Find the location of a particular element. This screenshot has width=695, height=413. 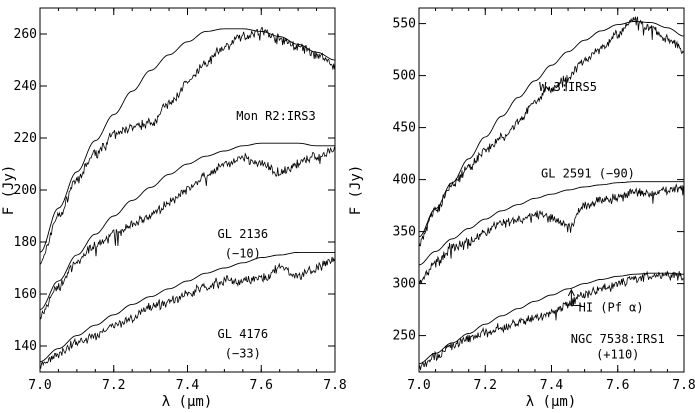

series-annotation: GL 2591 (−90) is located at coordinates (588, 174).